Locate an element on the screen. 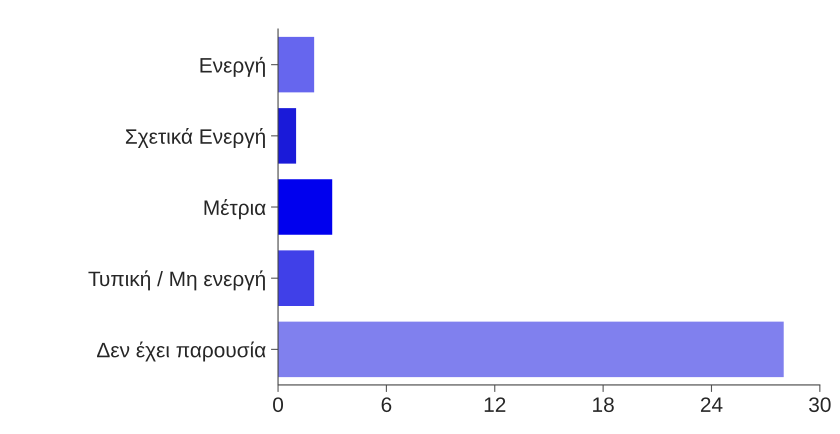  y-tick-label: Ενεργή is located at coordinates (232, 66).